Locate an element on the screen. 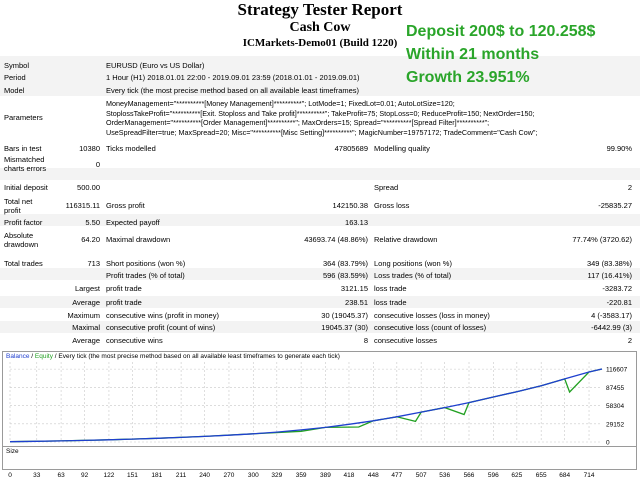 The image size is (640, 480). spread-label: Spread is located at coordinates (386, 187).